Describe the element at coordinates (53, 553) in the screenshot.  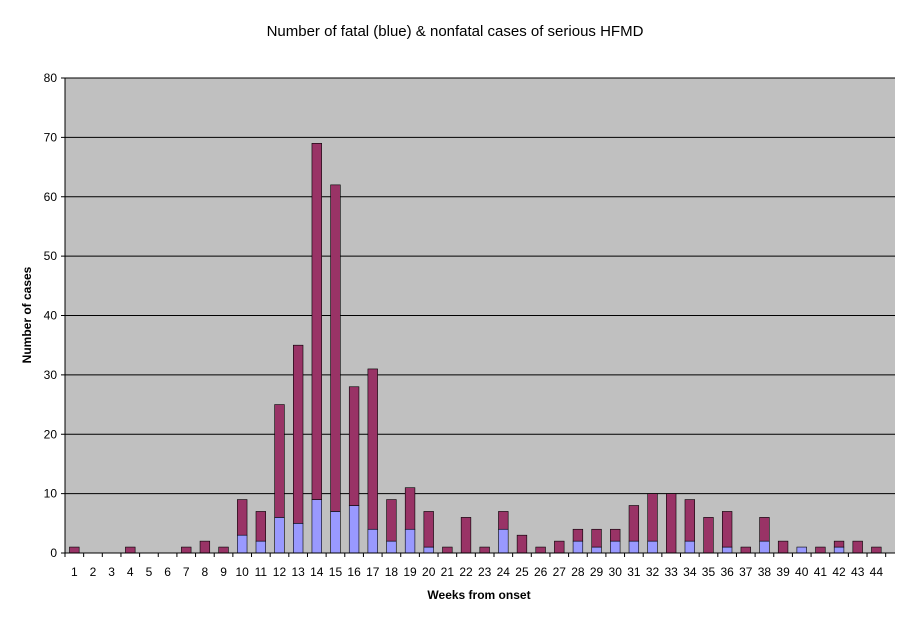
I see `y-tick-label: 0` at that location.